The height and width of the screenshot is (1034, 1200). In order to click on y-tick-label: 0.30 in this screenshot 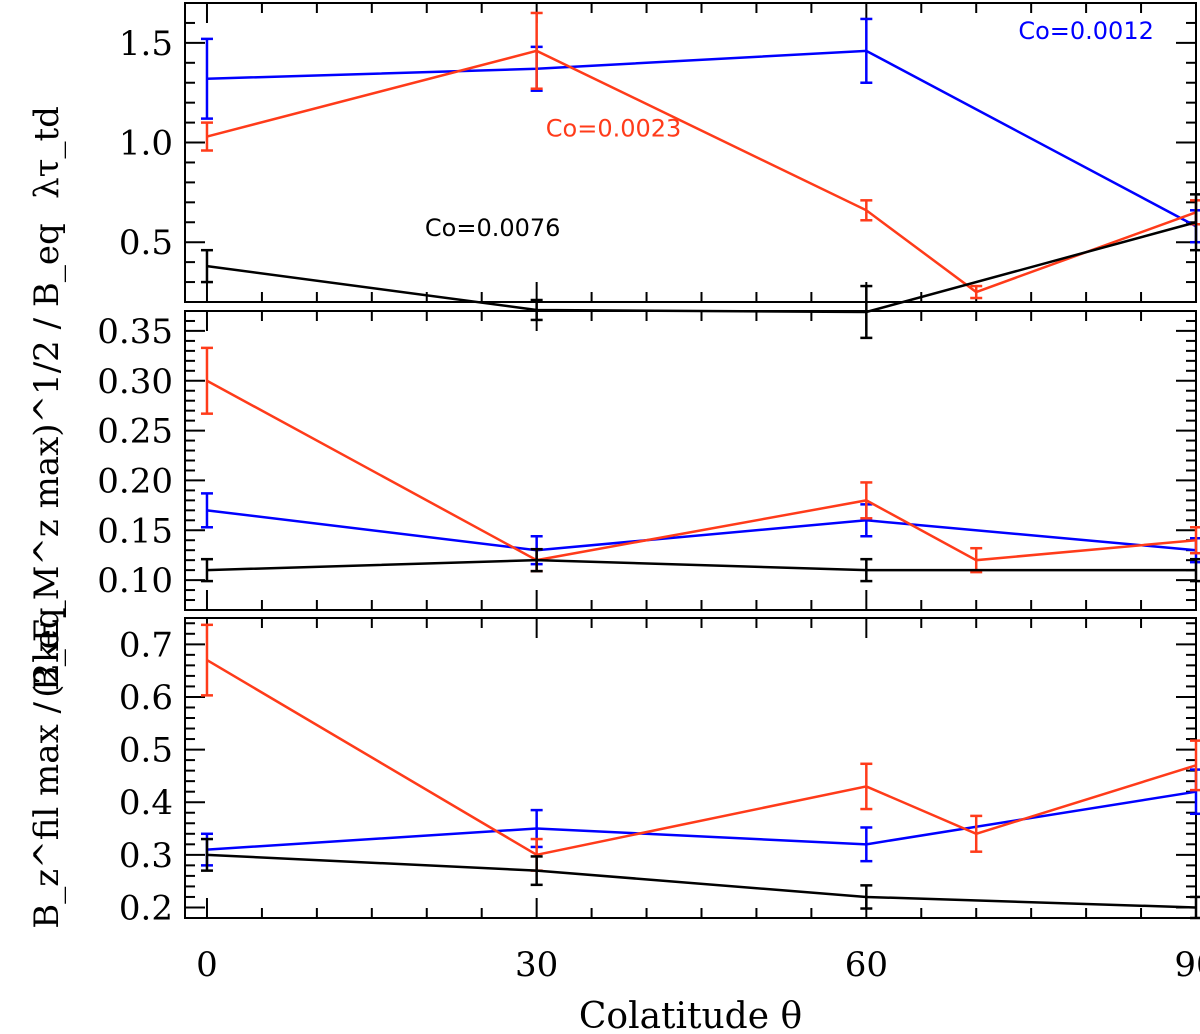, I will do `click(135, 382)`.